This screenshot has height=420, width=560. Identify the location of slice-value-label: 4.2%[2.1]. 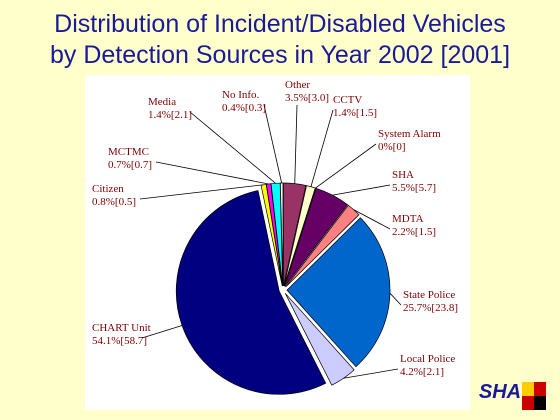
(422, 372).